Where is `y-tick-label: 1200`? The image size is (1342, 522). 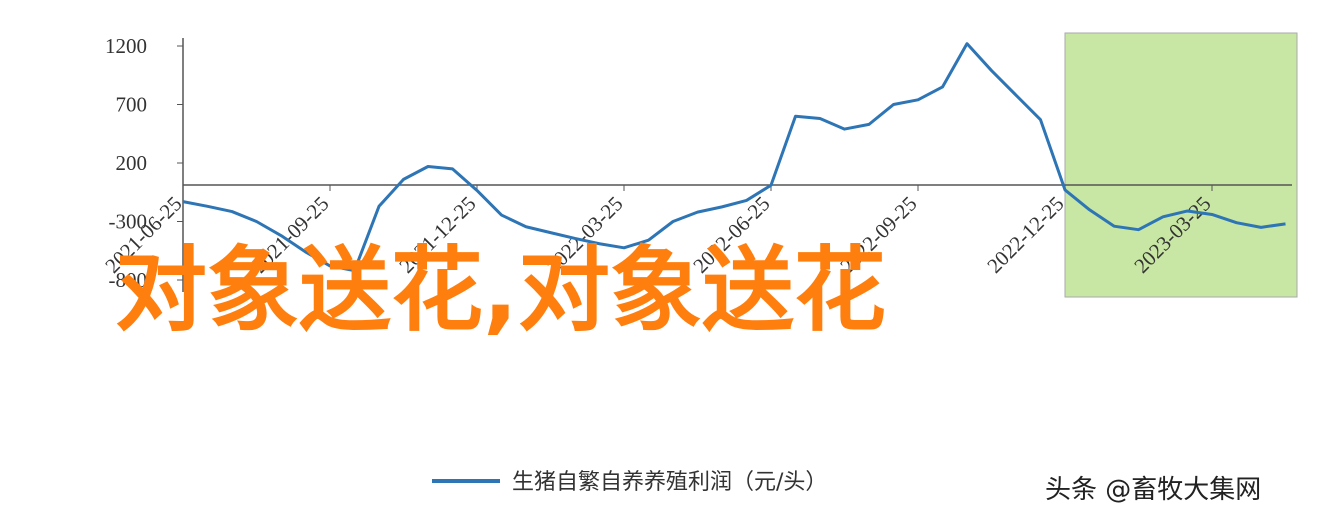
y-tick-label: 1200 is located at coordinates (126, 46).